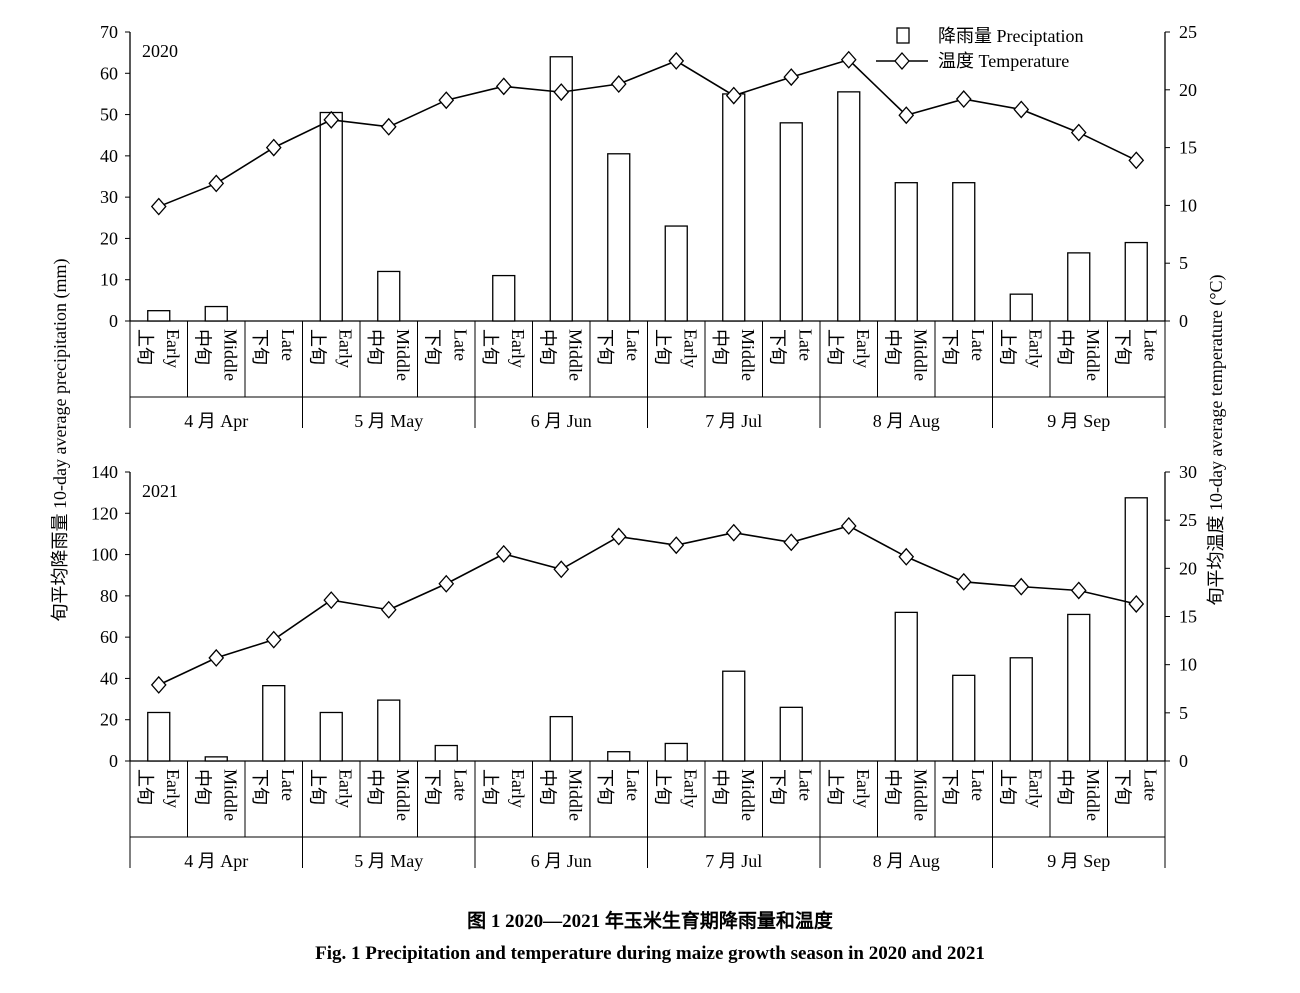  Describe the element at coordinates (109, 32) in the screenshot. I see `left-tick-label: 70` at that location.